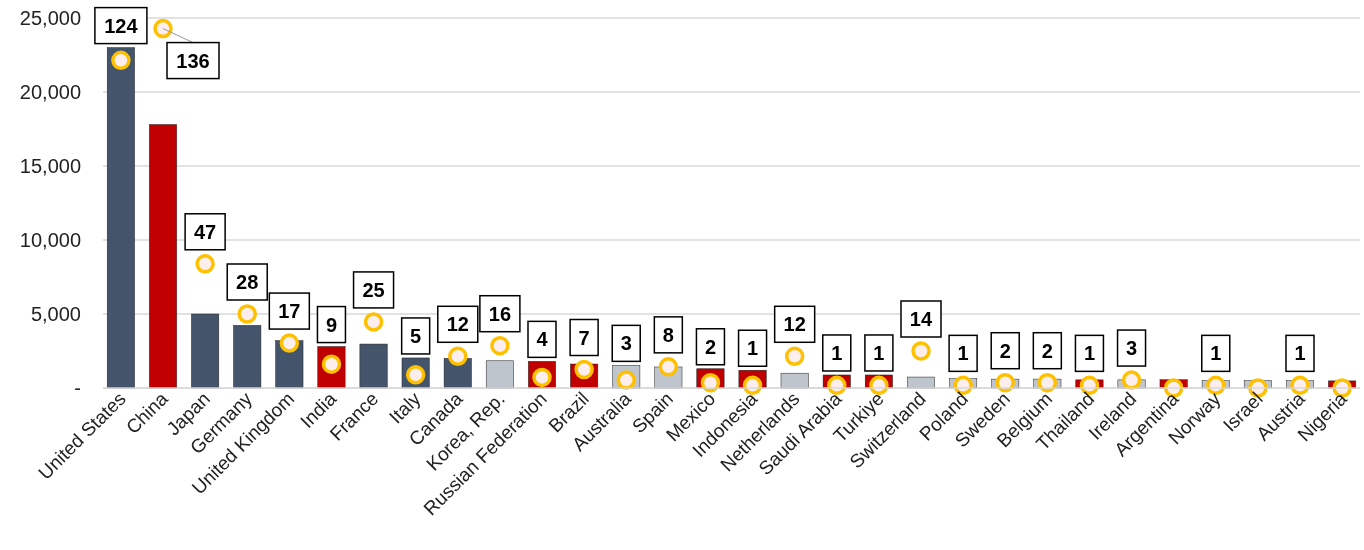  Describe the element at coordinates (205, 231) in the screenshot. I see `data-label: 47` at that location.